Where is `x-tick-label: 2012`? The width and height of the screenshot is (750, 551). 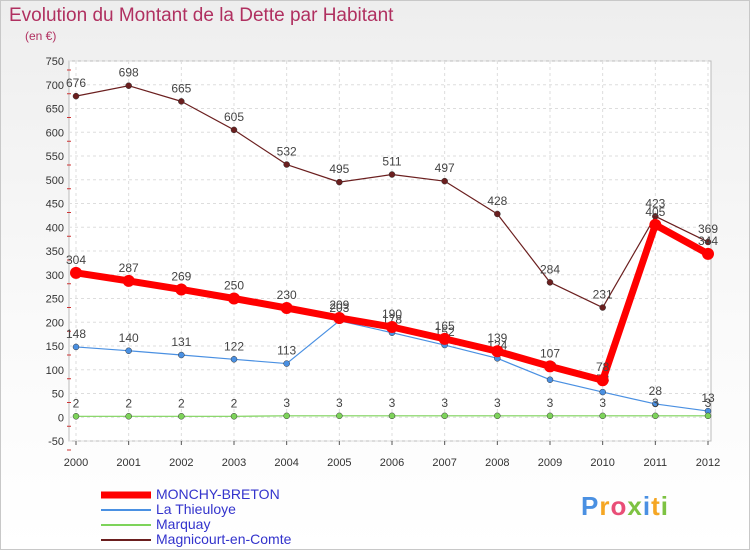 x-tick-label: 2012 is located at coordinates (708, 463).